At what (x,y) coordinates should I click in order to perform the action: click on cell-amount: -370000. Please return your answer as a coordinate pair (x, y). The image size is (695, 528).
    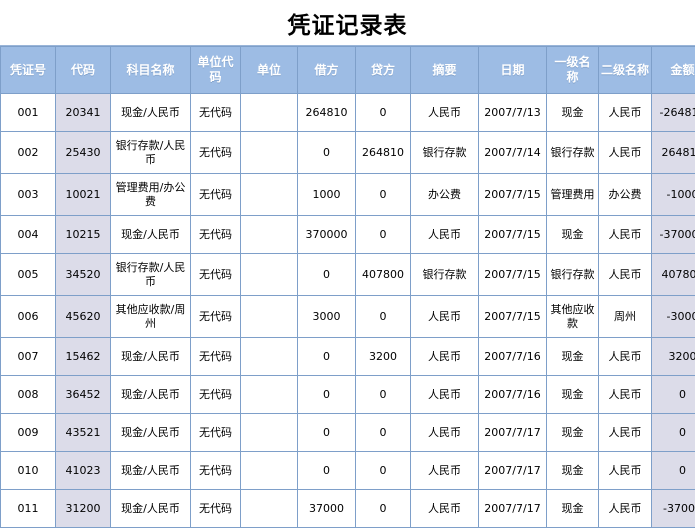
    Looking at the image, I should click on (673, 235).